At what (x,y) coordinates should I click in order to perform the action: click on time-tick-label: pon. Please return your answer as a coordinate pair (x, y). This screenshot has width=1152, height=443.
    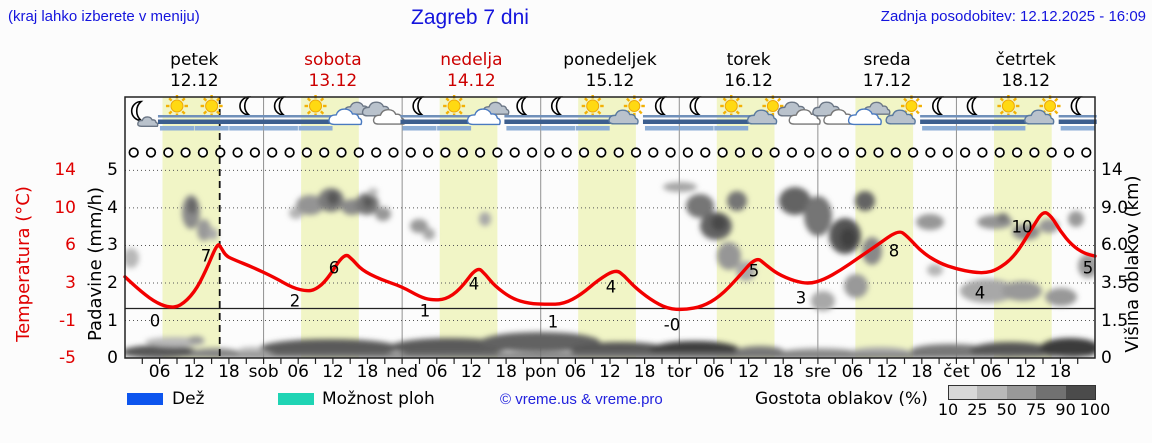
    Looking at the image, I should click on (540, 372).